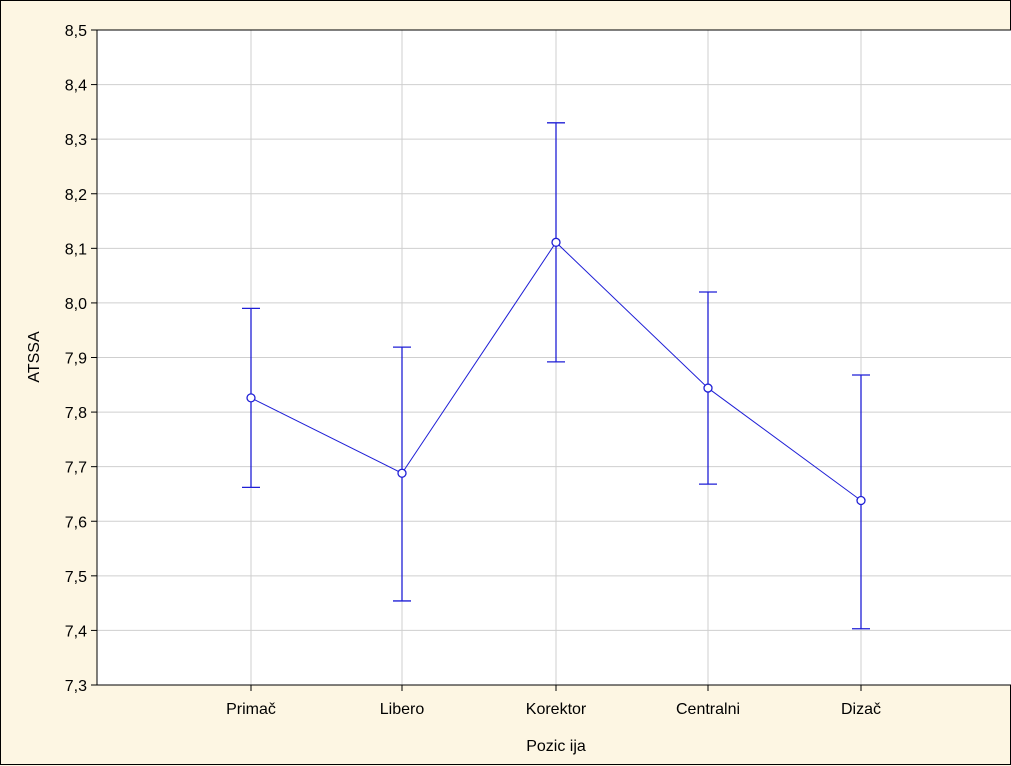  What do you see at coordinates (76, 359) in the screenshot?
I see `y-tick-label: 7,9` at bounding box center [76, 359].